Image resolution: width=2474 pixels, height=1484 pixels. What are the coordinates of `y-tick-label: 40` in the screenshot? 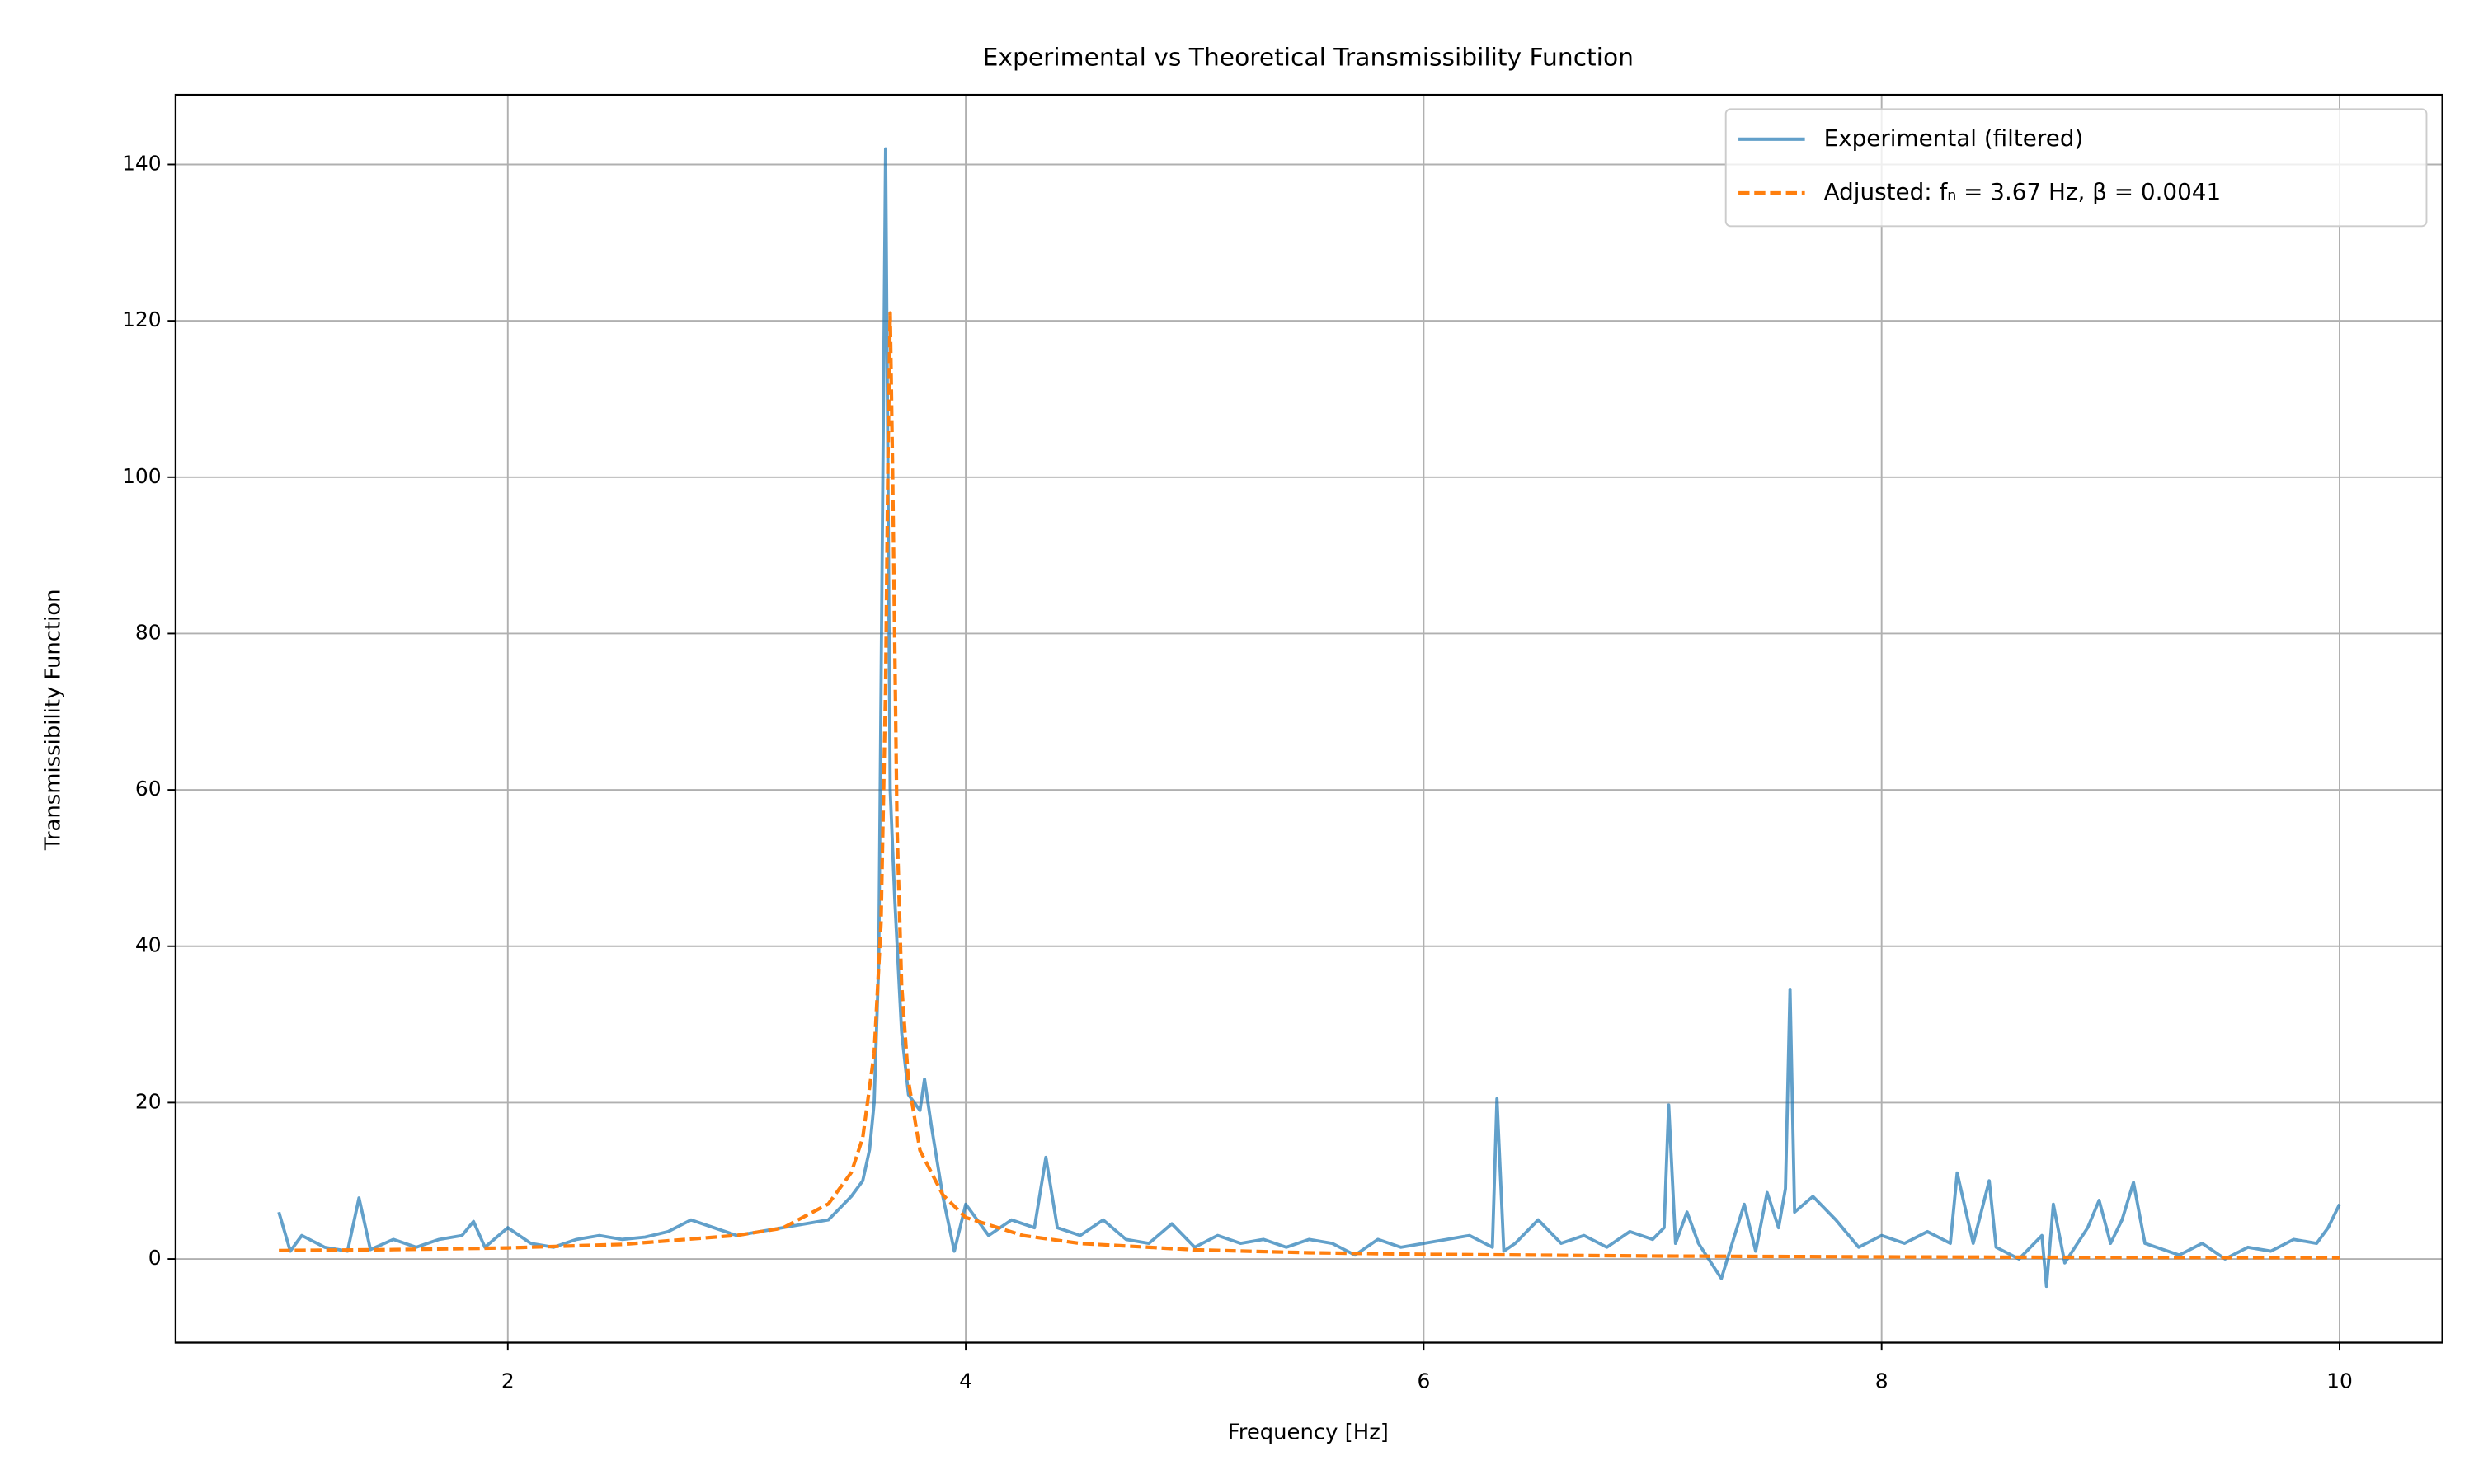 It's located at (148, 945).